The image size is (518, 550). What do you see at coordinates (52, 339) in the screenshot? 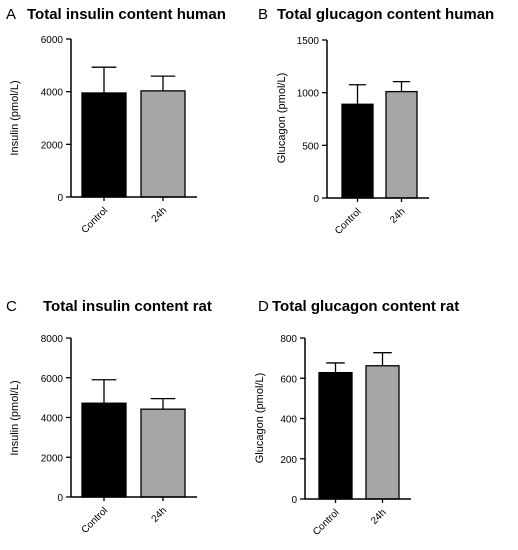
I see `y-tick-label: 8000` at bounding box center [52, 339].